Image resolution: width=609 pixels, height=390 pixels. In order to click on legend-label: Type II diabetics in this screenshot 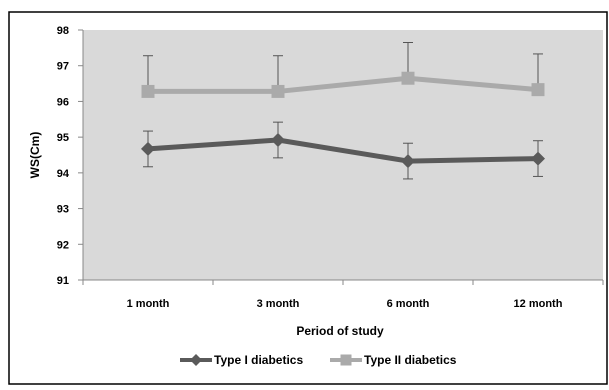, I will do `click(410, 360)`.